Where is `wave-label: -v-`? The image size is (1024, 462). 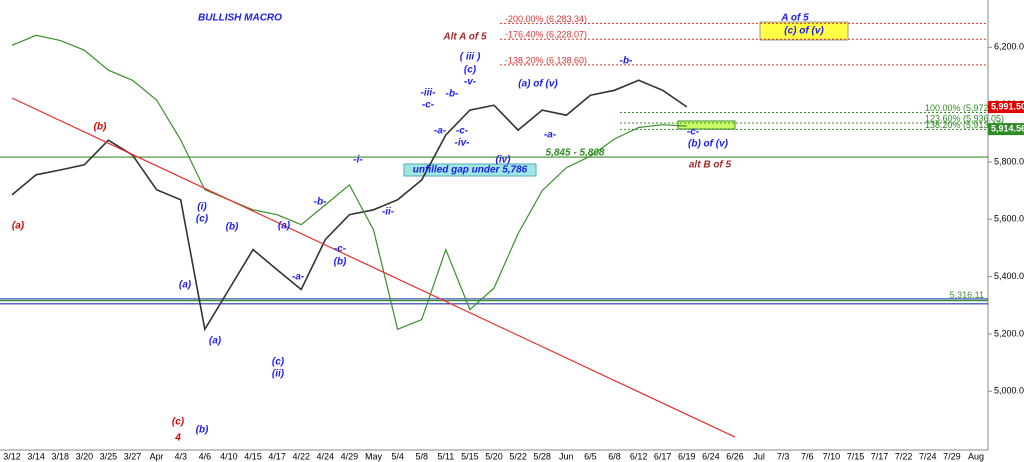
wave-label: -v- is located at coordinates (470, 82).